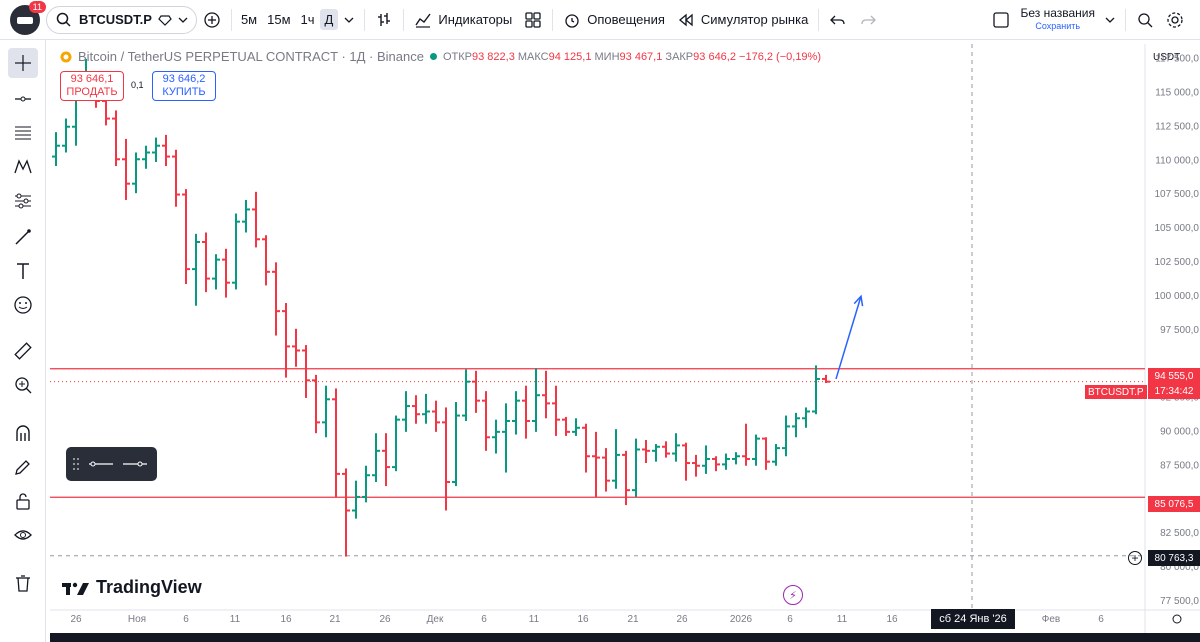 The image size is (1200, 642). I want to click on trash-icon, so click(23, 583).